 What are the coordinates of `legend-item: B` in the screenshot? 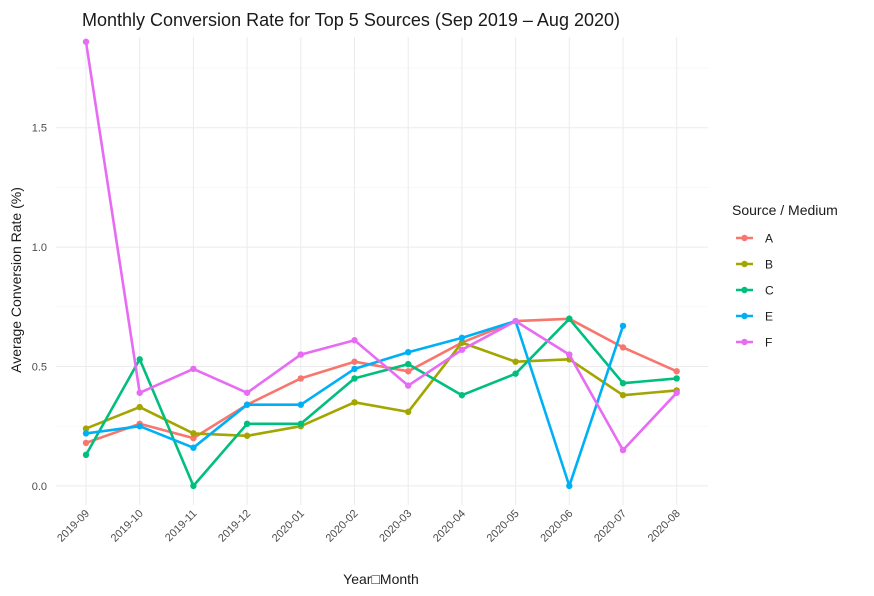 It's located at (754, 265).